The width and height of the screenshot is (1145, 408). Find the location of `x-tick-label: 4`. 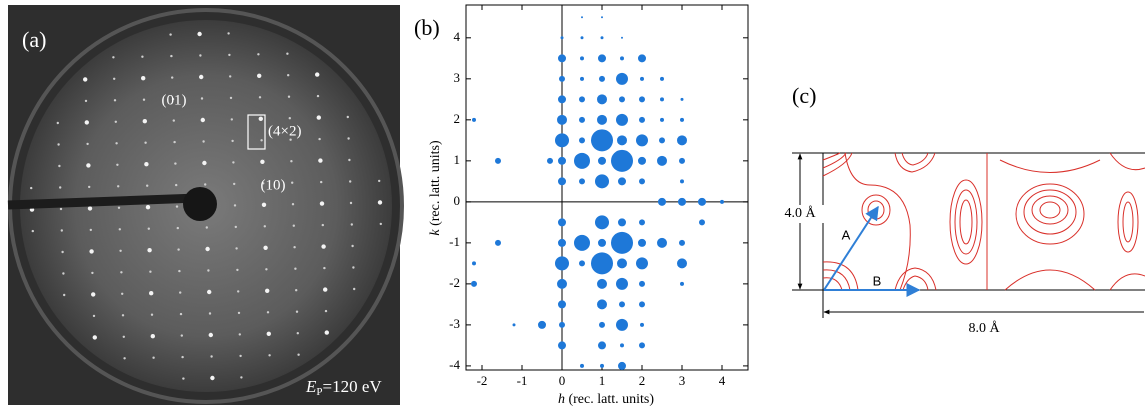

x-tick-label: 4 is located at coordinates (722, 380).